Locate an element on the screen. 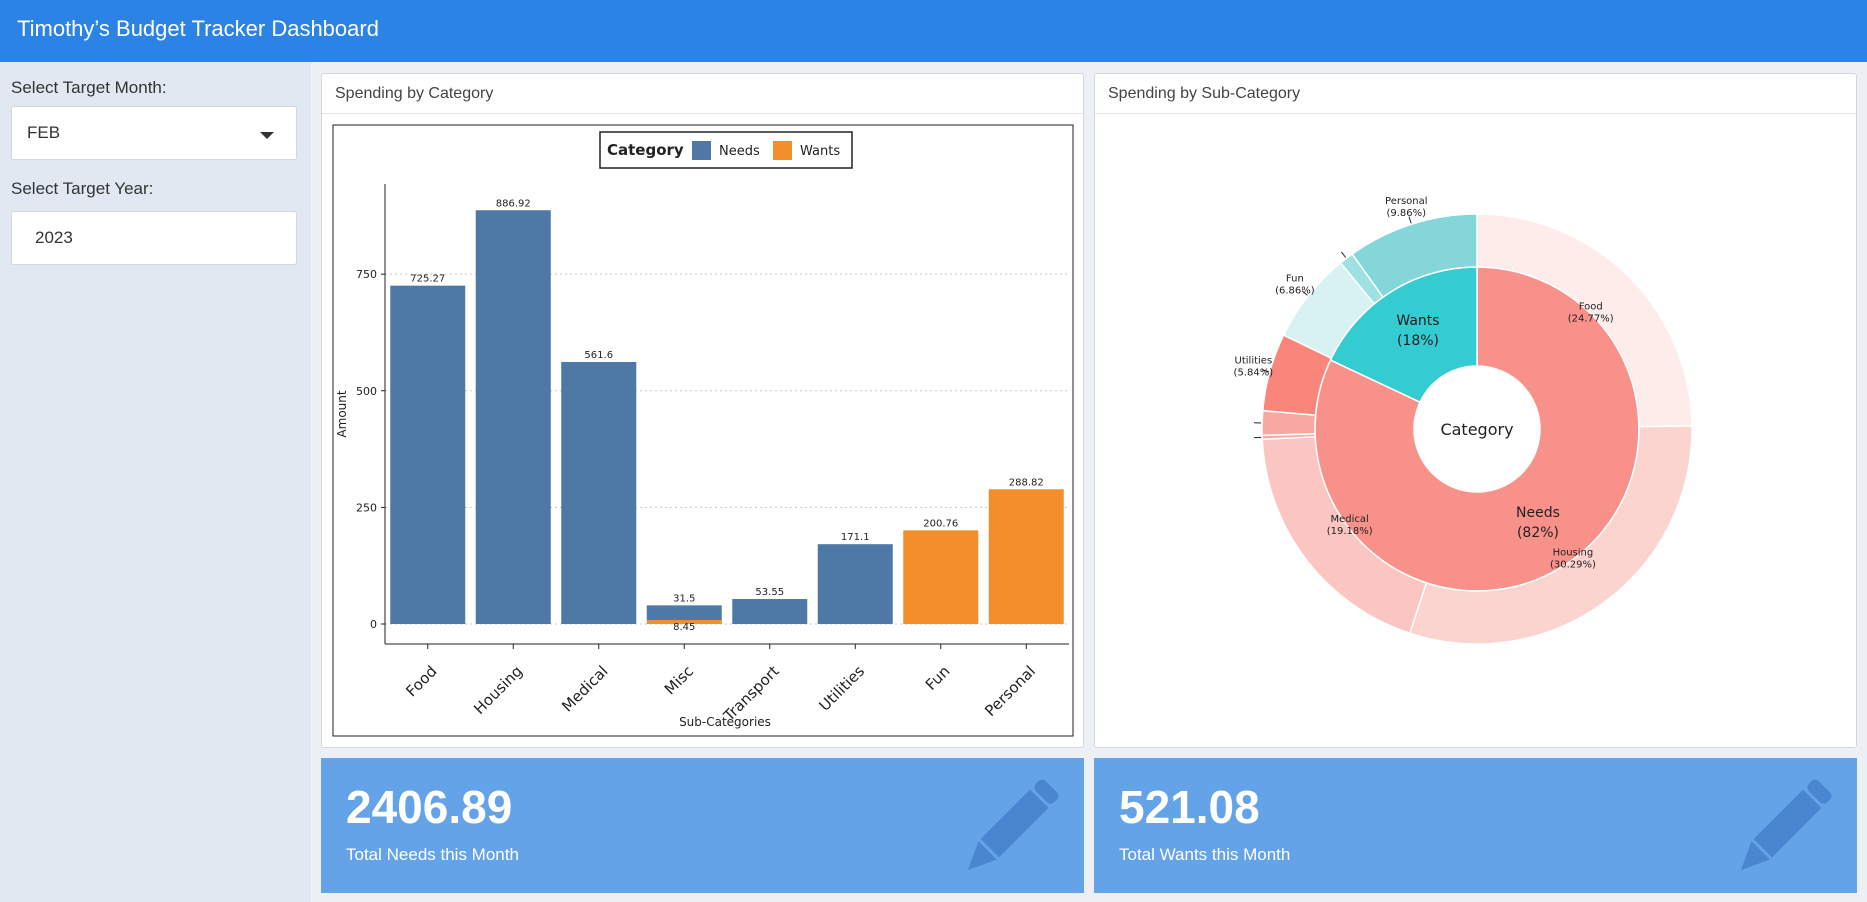 This screenshot has height=902, width=1867. outer-label: Food is located at coordinates (1591, 307).